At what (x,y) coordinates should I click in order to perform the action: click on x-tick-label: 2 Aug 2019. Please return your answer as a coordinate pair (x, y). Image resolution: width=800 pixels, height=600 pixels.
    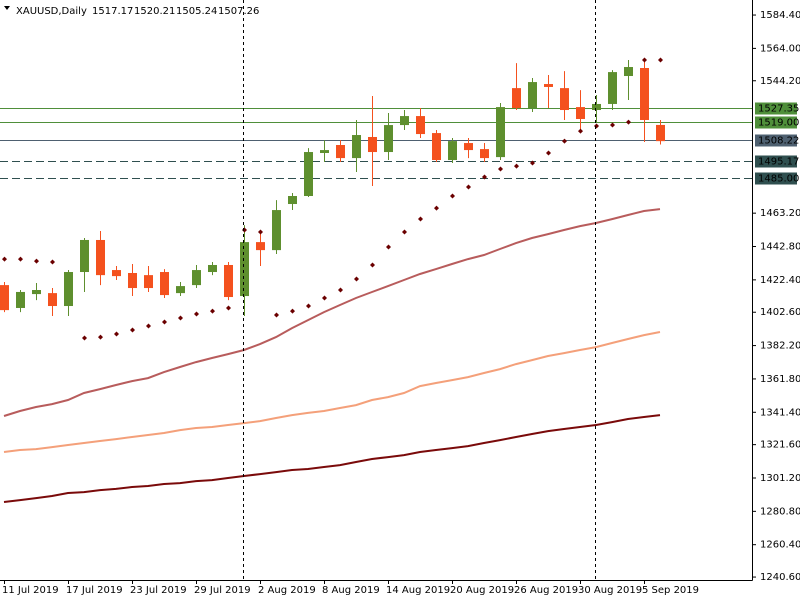
    Looking at the image, I should click on (287, 590).